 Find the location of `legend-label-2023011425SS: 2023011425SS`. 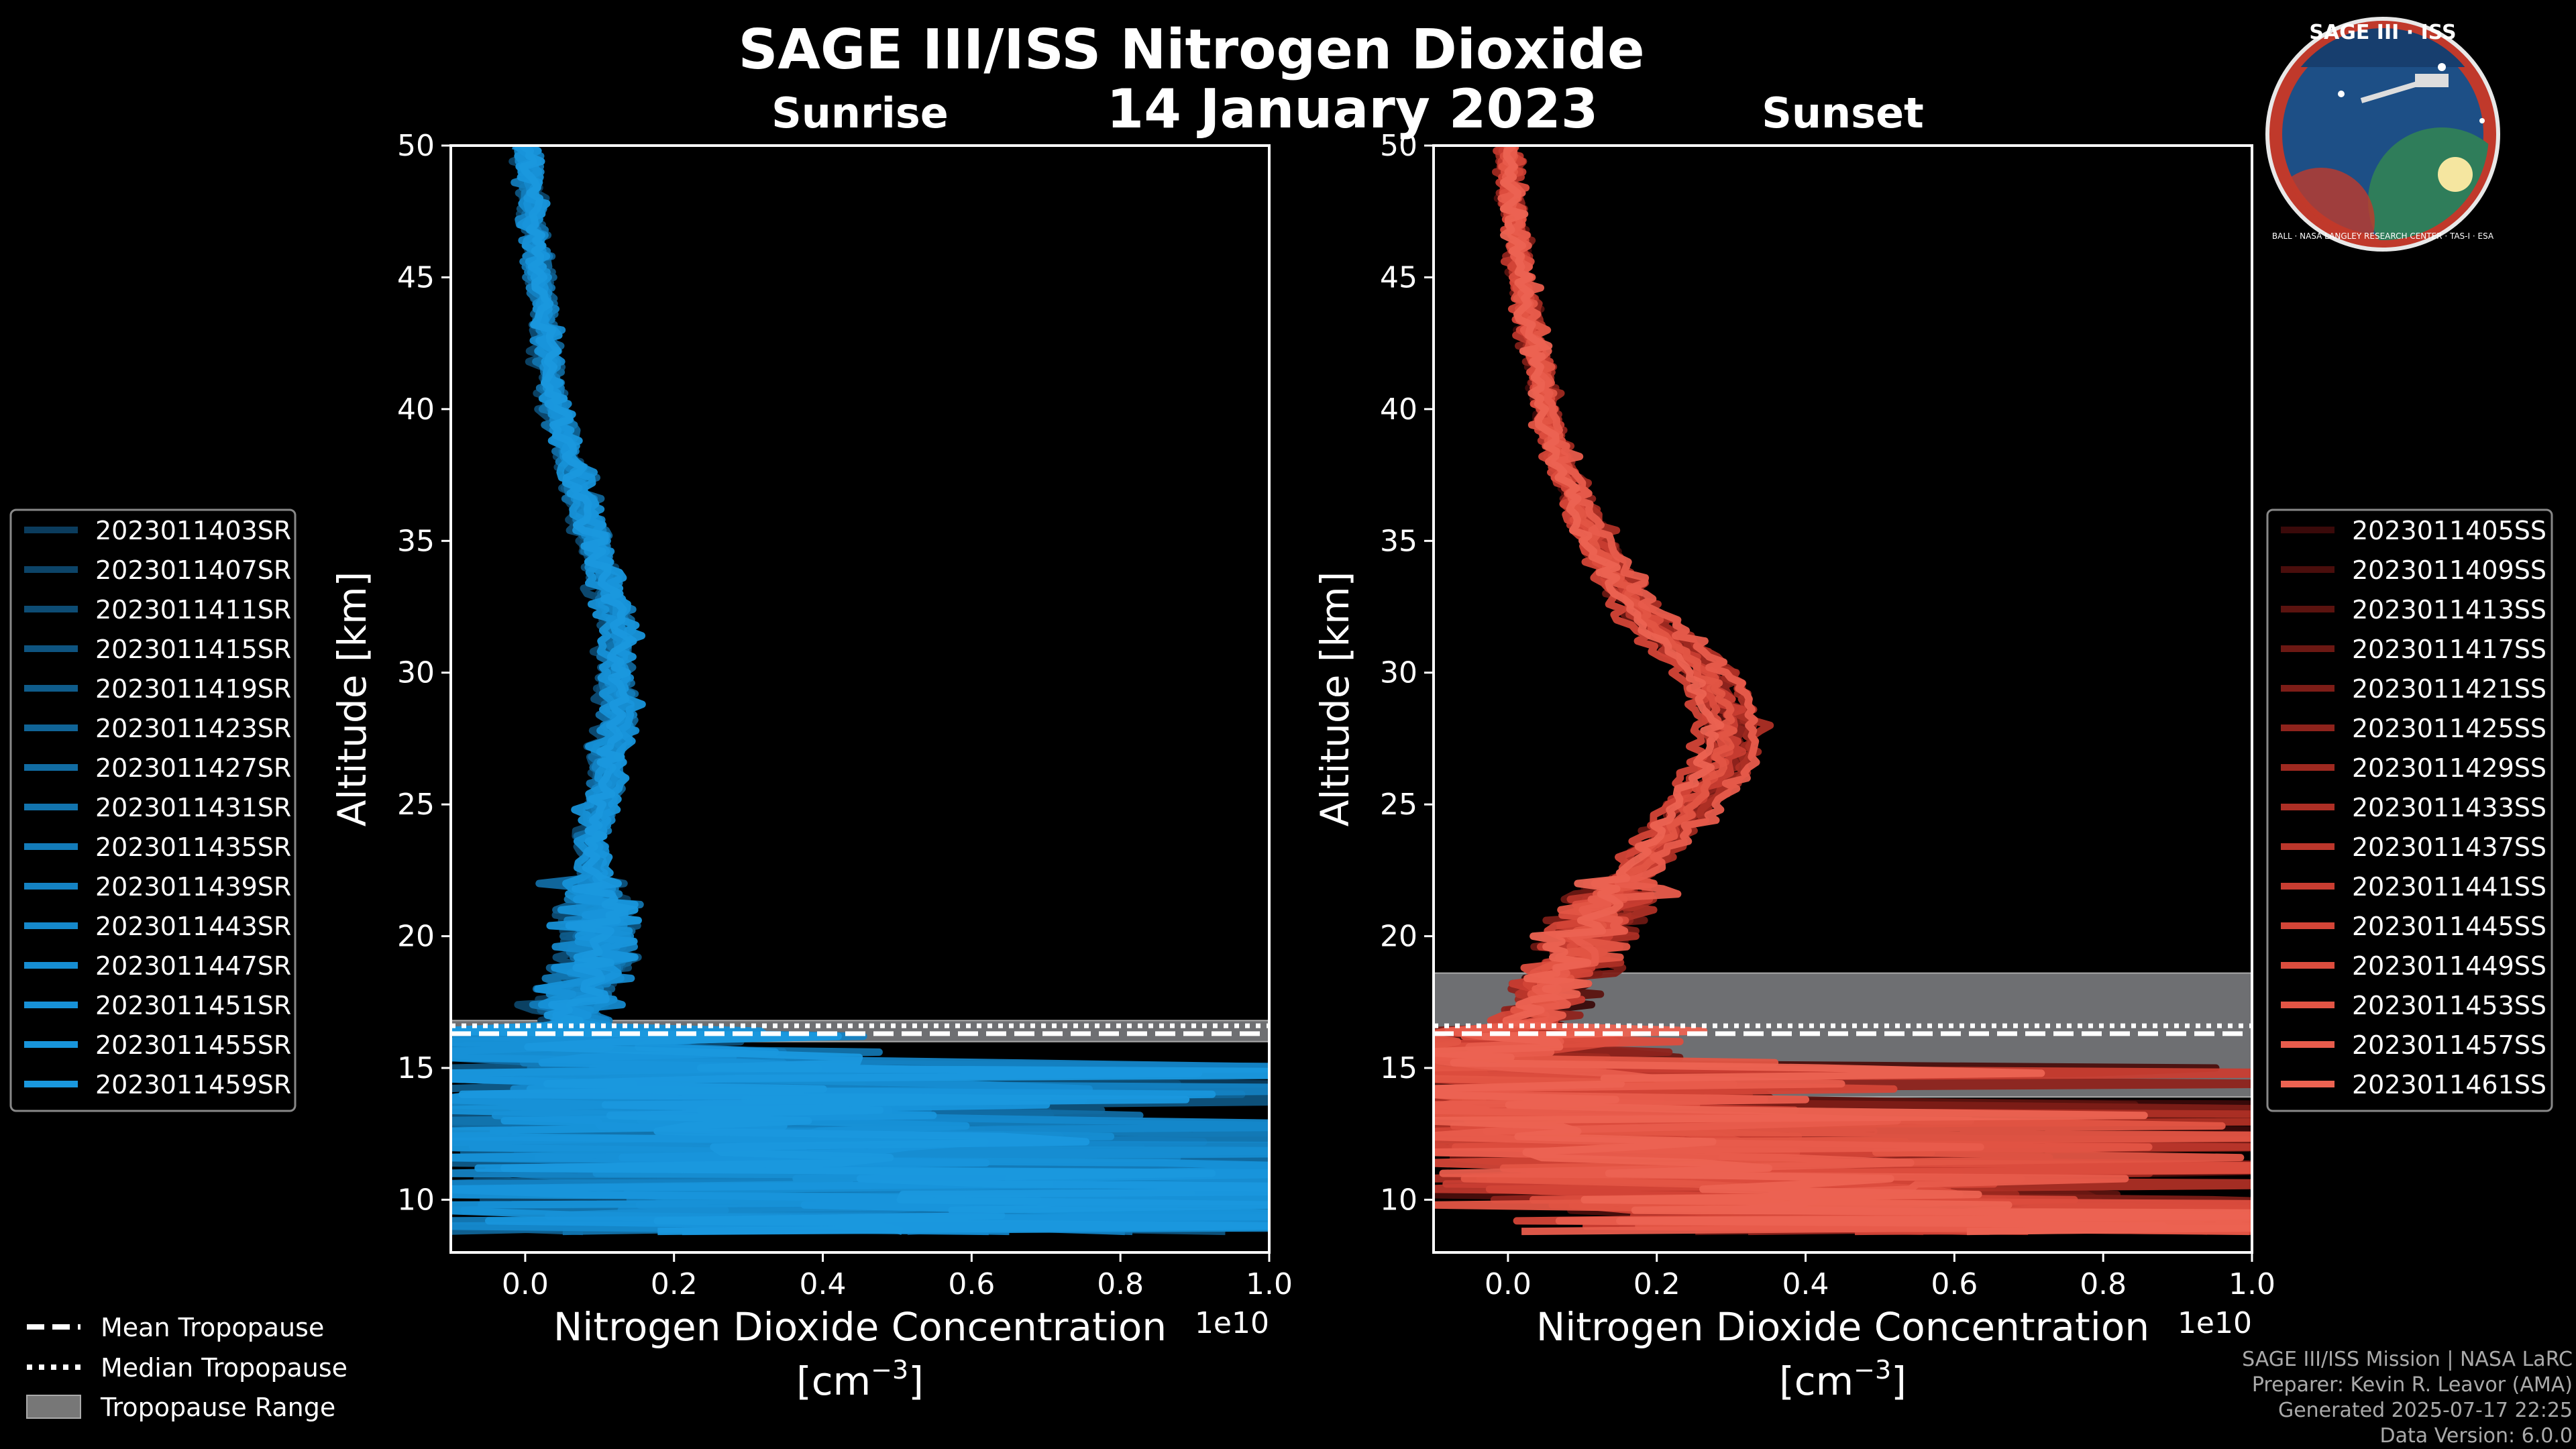

legend-label-2023011425SS: 2023011425SS is located at coordinates (2449, 728).